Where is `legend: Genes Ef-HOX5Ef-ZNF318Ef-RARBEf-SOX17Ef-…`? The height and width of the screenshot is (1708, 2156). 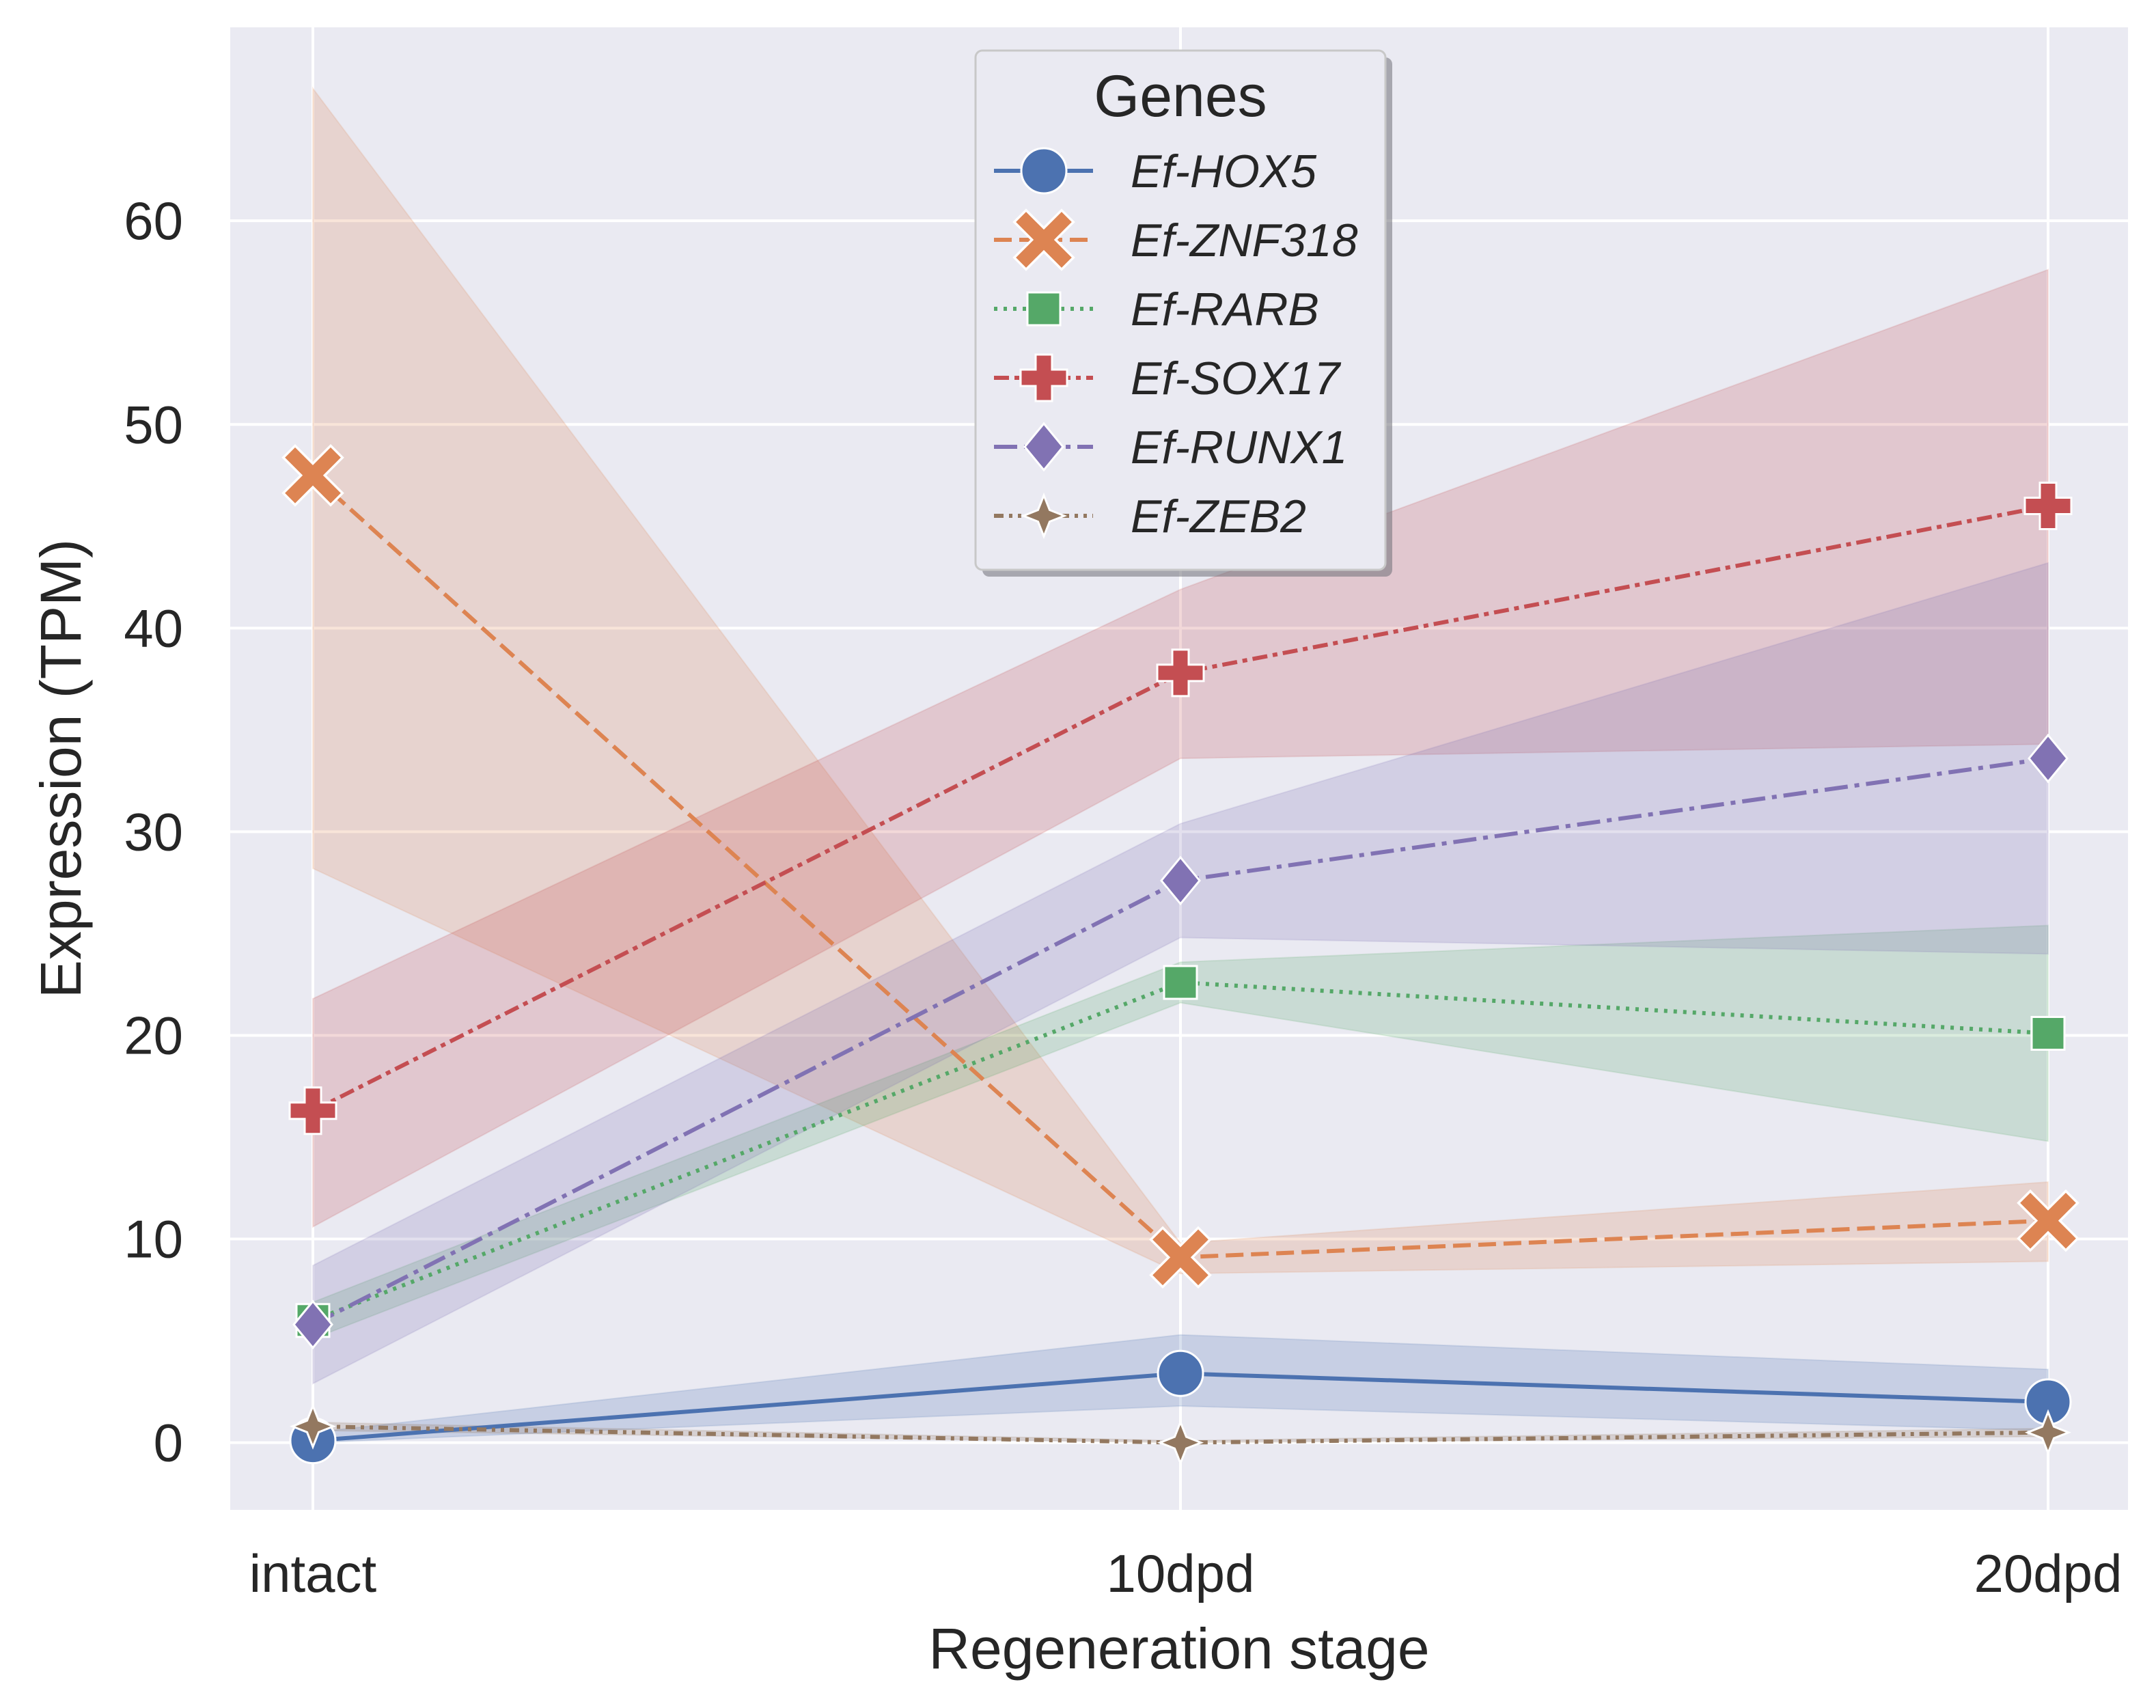
legend: Genes Ef-HOX5Ef-ZNF318Ef-RARBEf-SOX17Ef-… is located at coordinates (1183, 313).